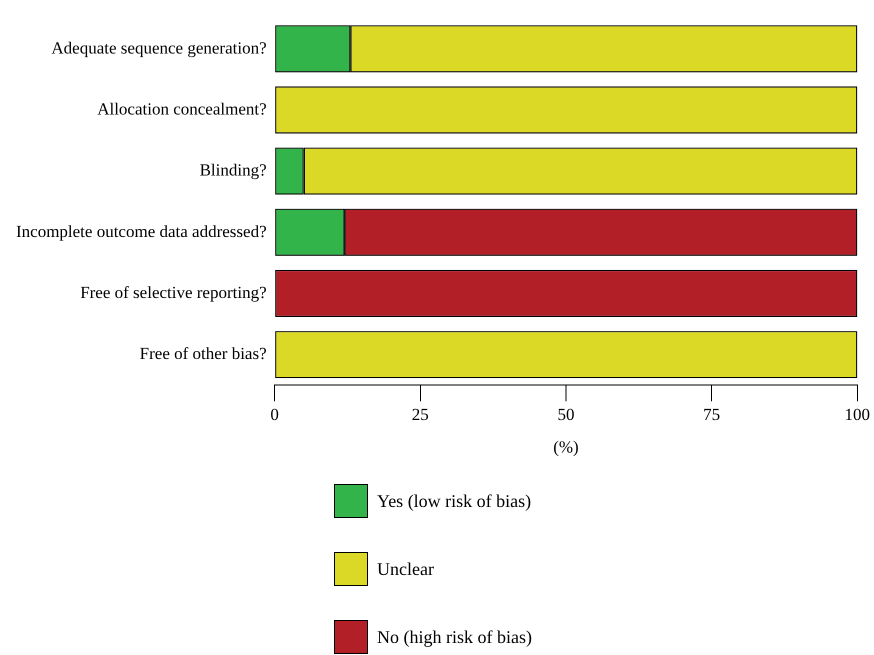 The image size is (874, 655). What do you see at coordinates (141, 231) in the screenshot?
I see `y-tick-label: Incomplete outcome data addressed?` at bounding box center [141, 231].